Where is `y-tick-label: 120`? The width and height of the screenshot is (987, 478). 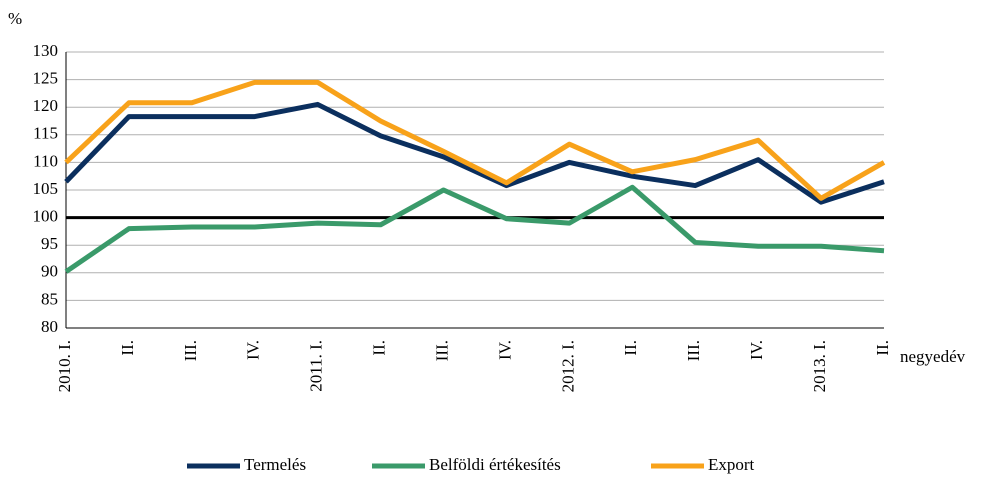 y-tick-label: 120 is located at coordinates (46, 105).